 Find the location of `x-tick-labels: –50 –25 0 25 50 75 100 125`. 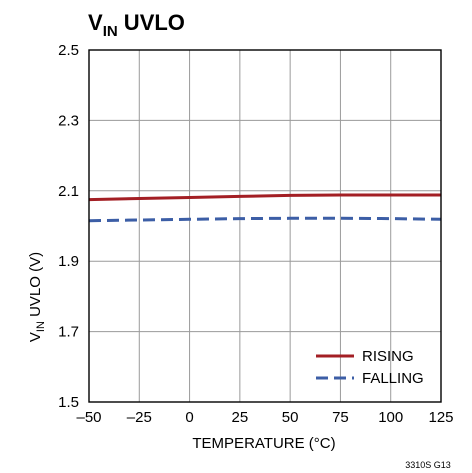

x-tick-labels: –50 –25 0 25 50 75 100 125 is located at coordinates (264, 417).